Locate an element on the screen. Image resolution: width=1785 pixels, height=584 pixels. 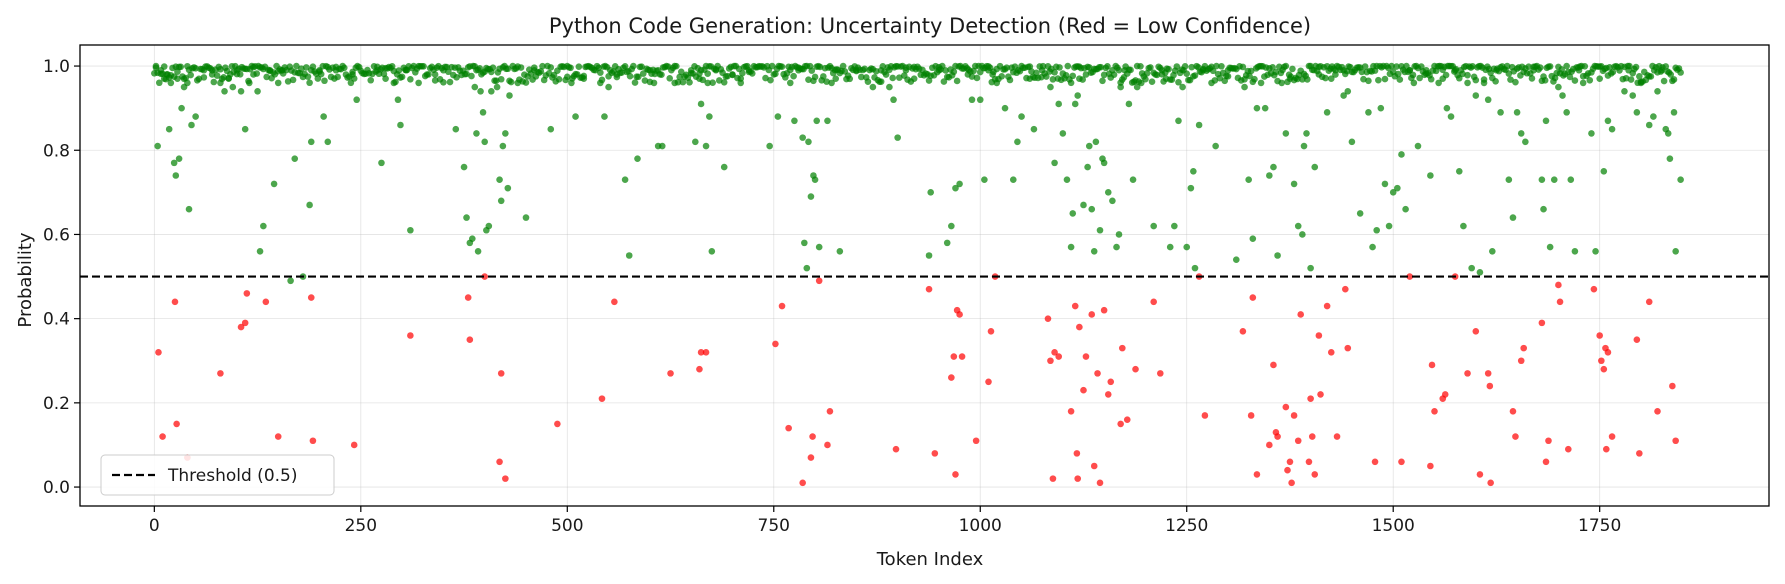
legend-box is located at coordinates (217, 475).